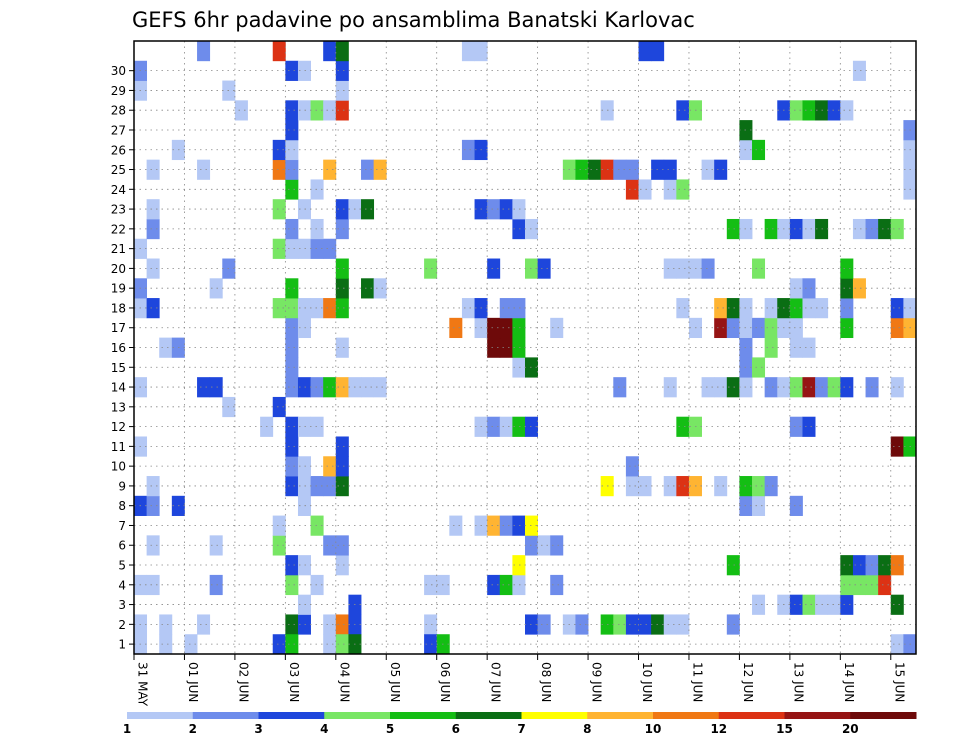 This screenshot has width=960, height=742. What do you see at coordinates (395, 682) in the screenshot?
I see `x-tick-label: 05 JUN` at bounding box center [395, 682].